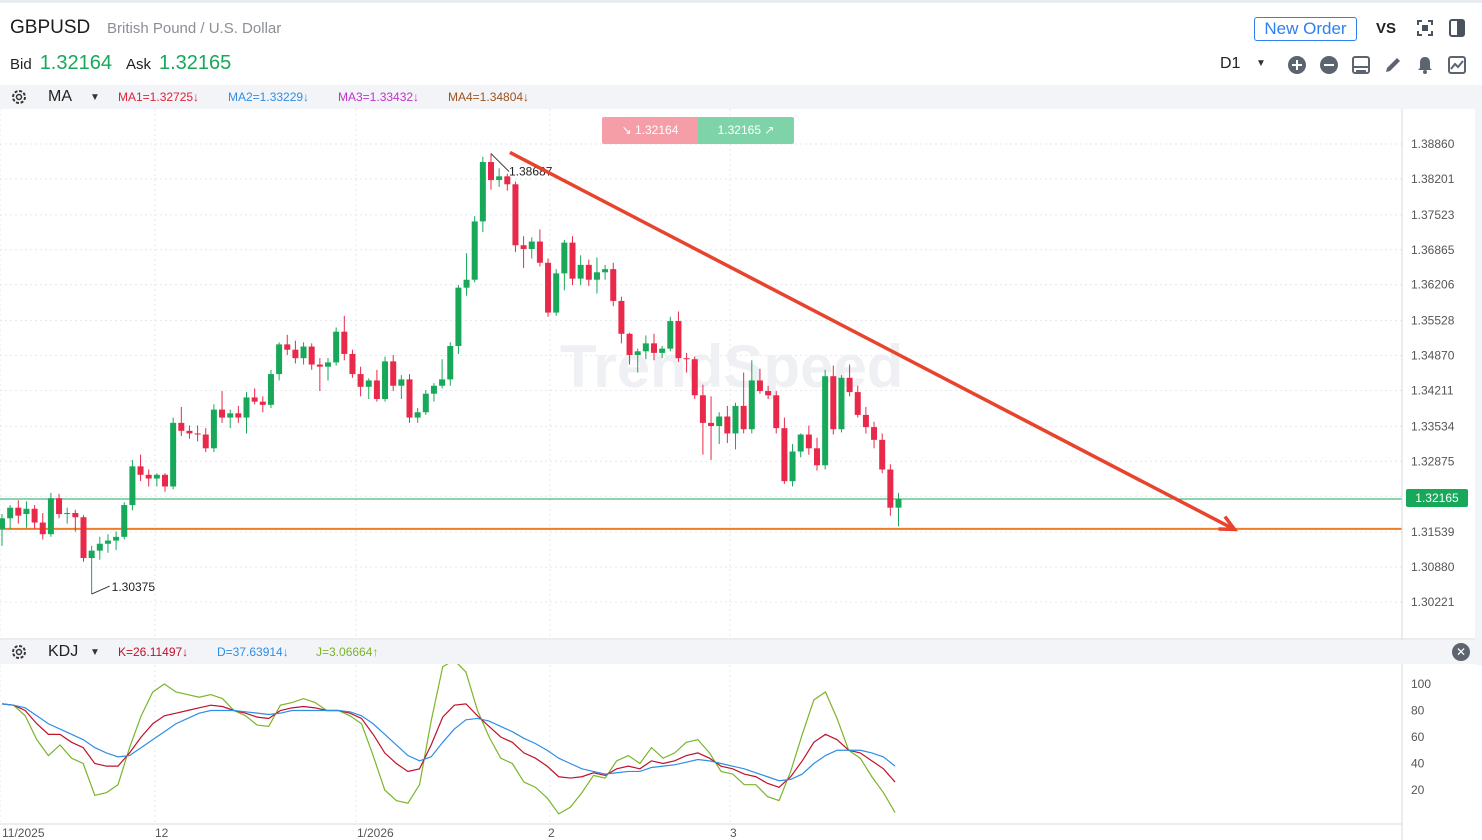  I want to click on y-tick-label: 1.37523, so click(1433, 215).